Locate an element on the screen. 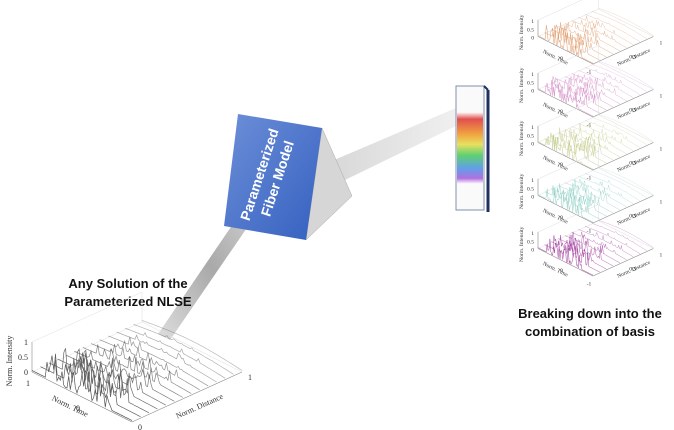  time-tick-label: 1 is located at coordinates (28, 383).